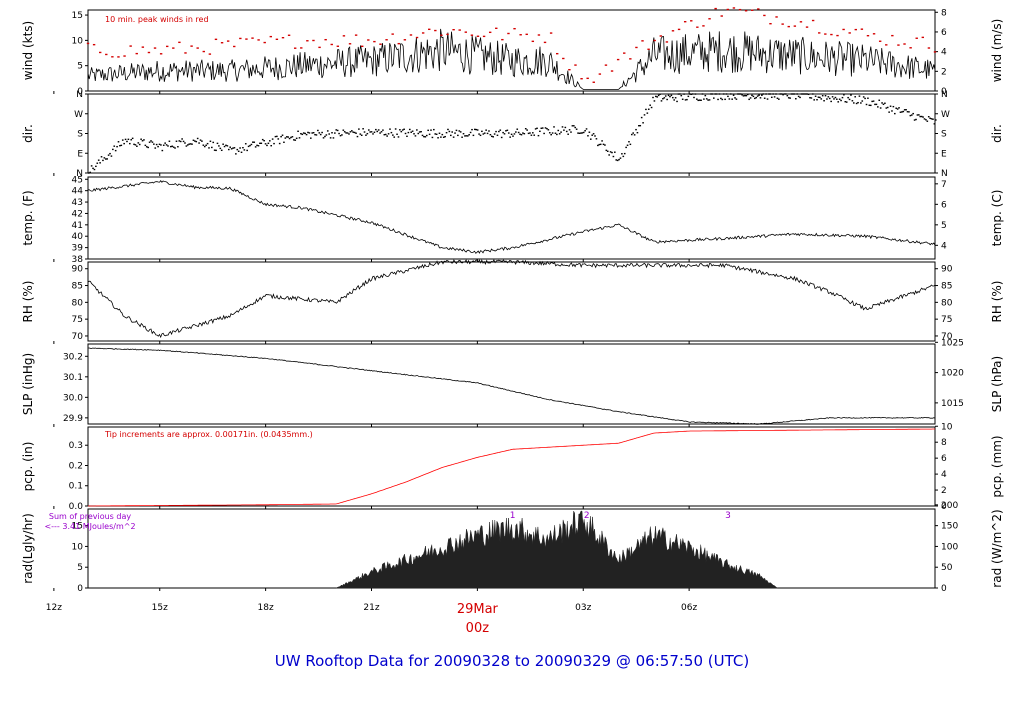 The width and height of the screenshot is (1024, 704). I want to click on y-tick-label-right: S, so click(944, 135).